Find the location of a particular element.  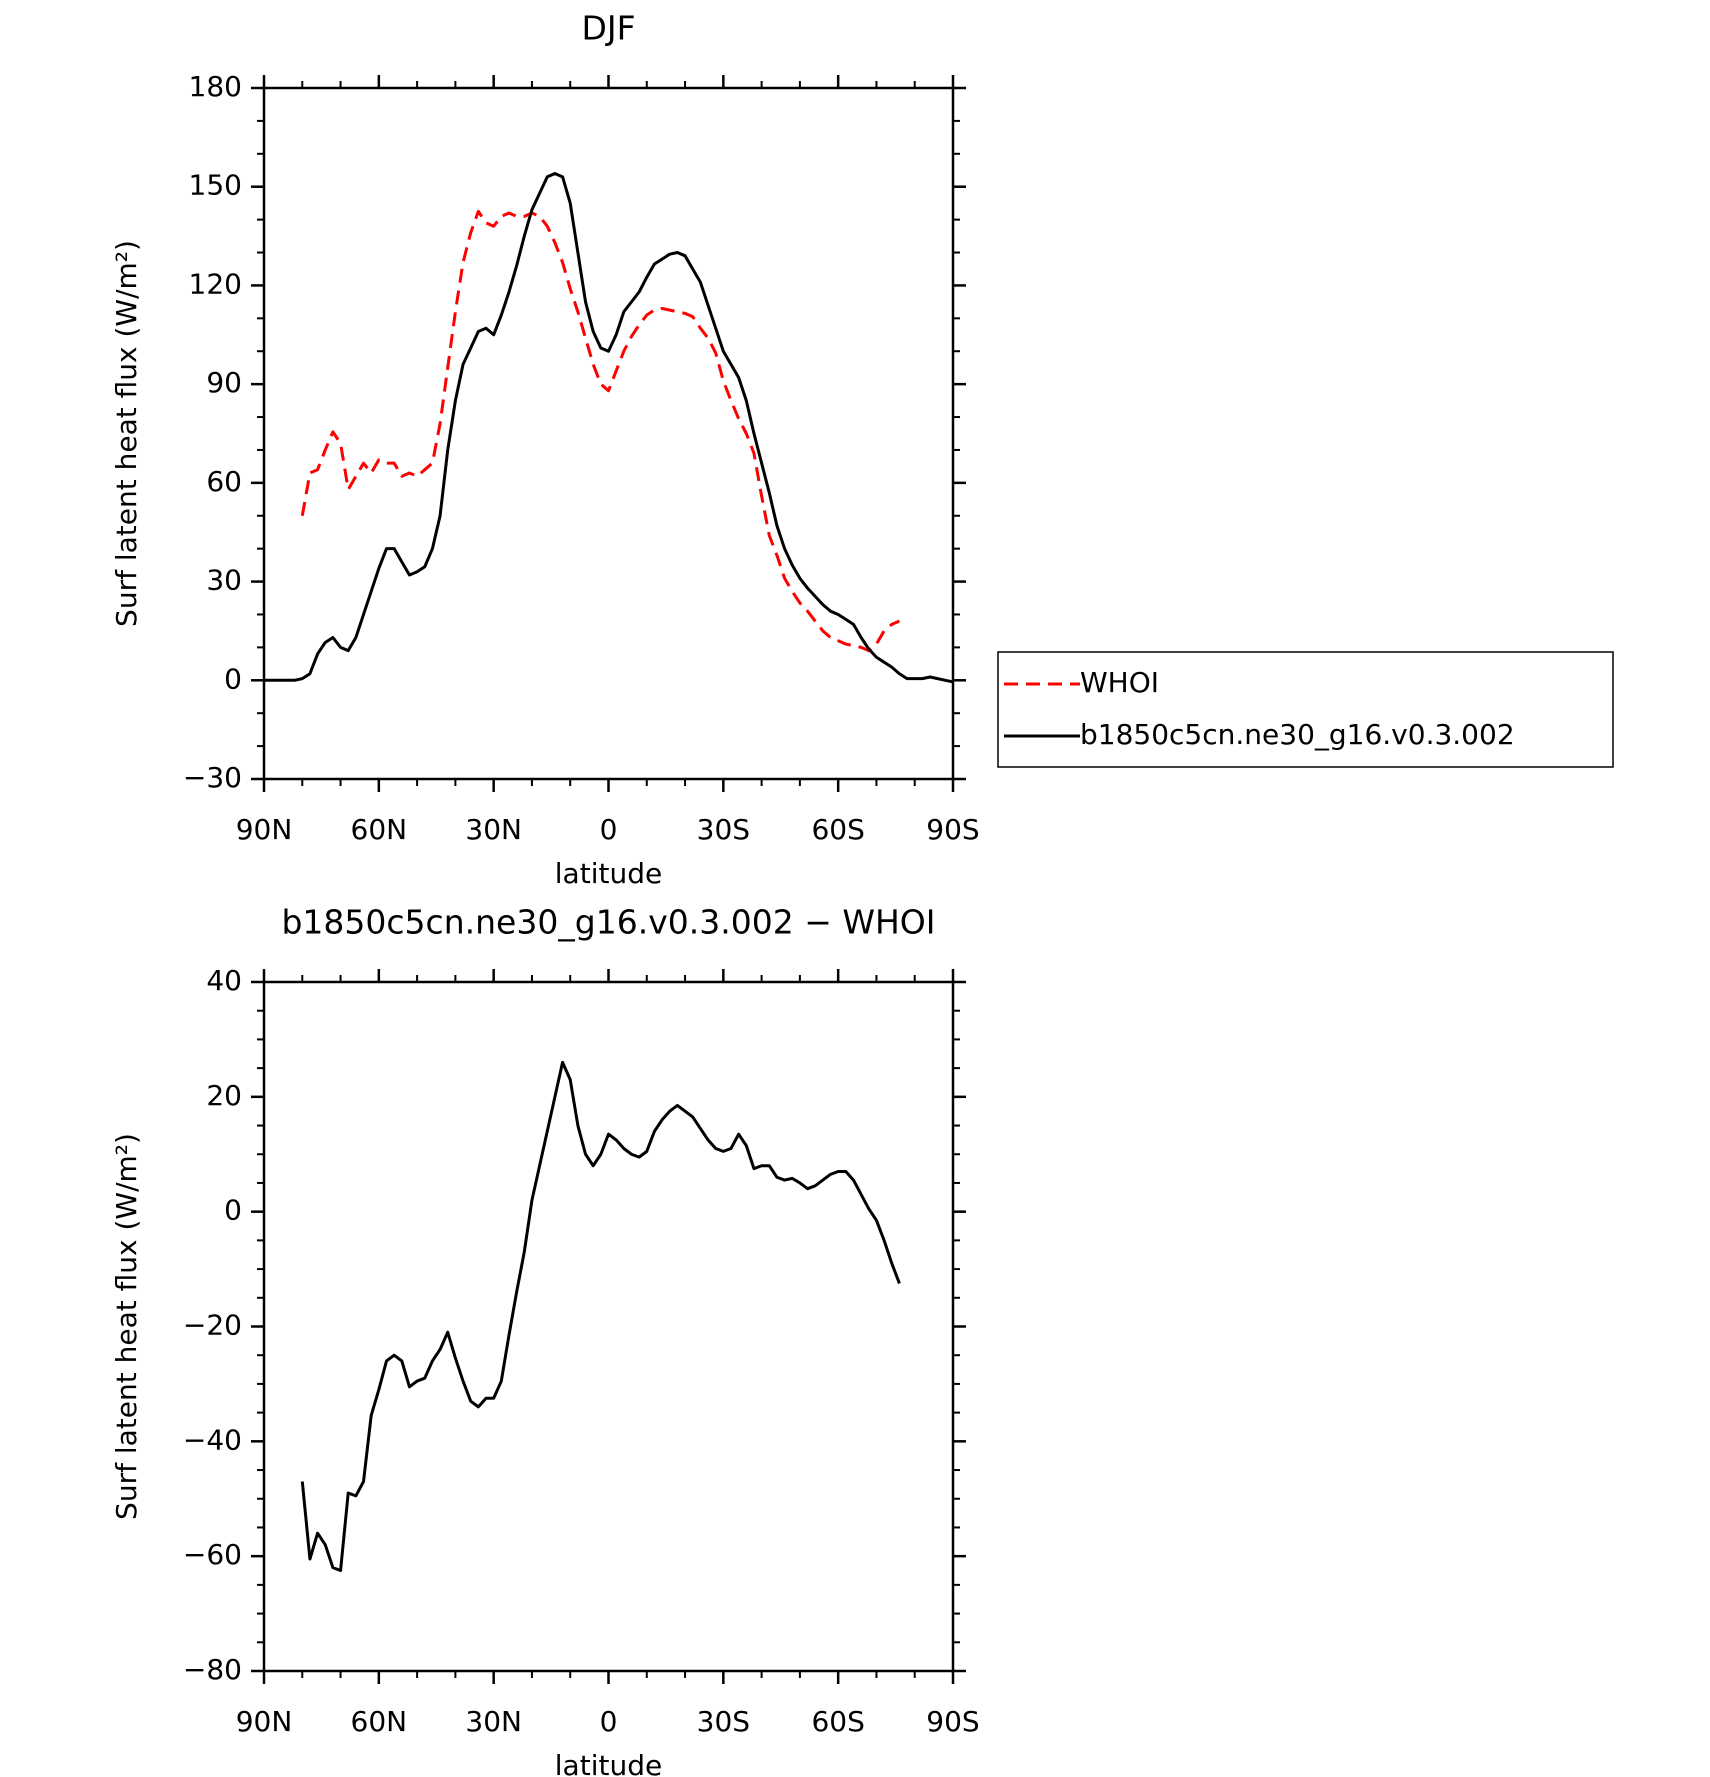

y-tick-label: −60 is located at coordinates (212, 1554).